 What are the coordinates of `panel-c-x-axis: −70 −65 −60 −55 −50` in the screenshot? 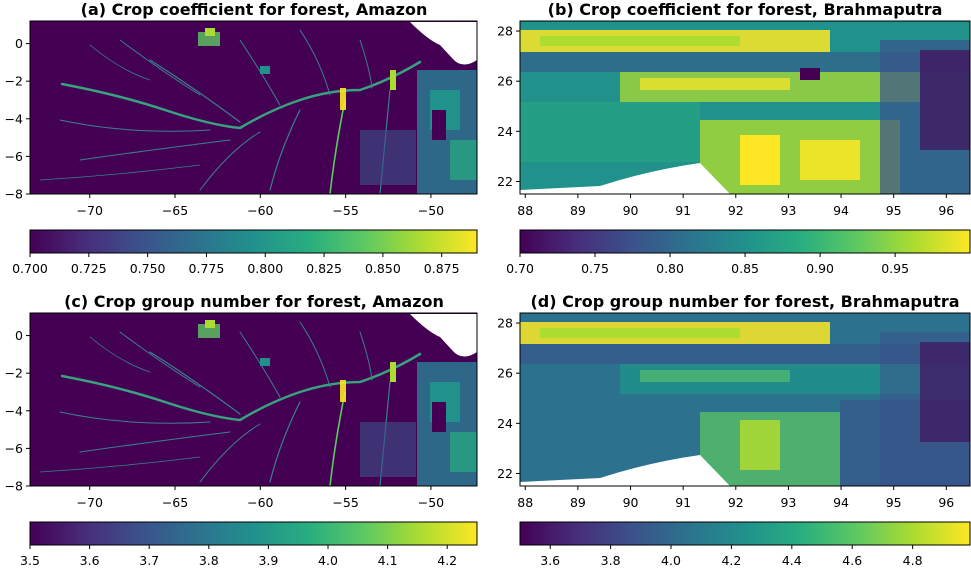 It's located at (260, 498).